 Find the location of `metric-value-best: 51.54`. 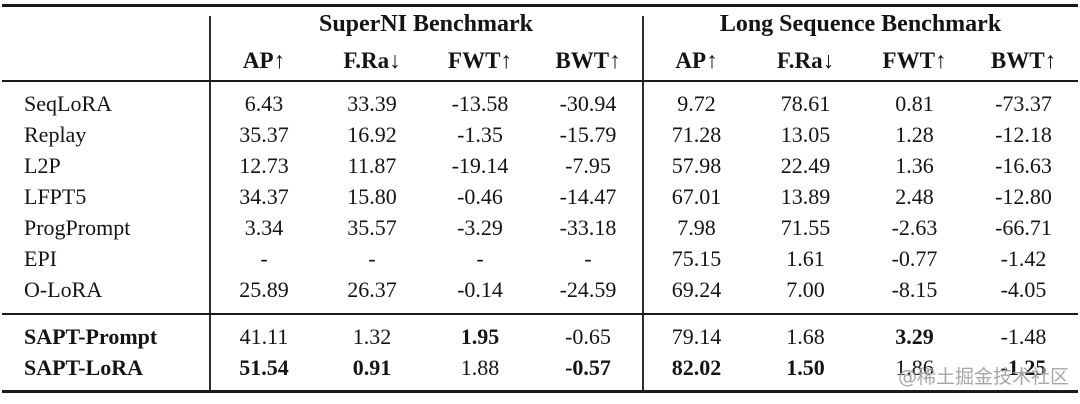

metric-value-best: 51.54 is located at coordinates (264, 367).